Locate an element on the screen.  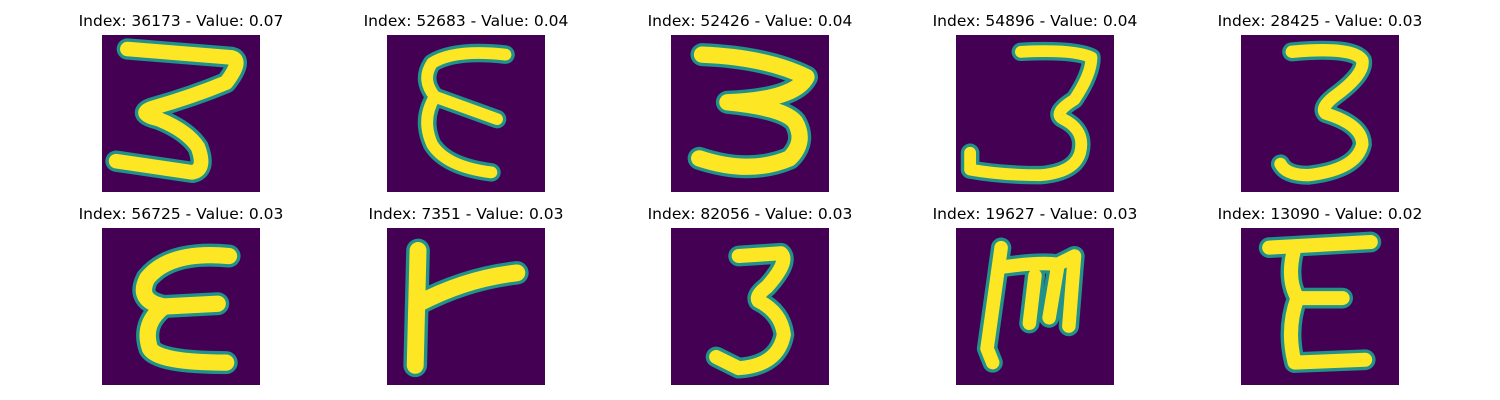
panel-title: Index: 19627 - Value: 0.03 is located at coordinates (1035, 214).